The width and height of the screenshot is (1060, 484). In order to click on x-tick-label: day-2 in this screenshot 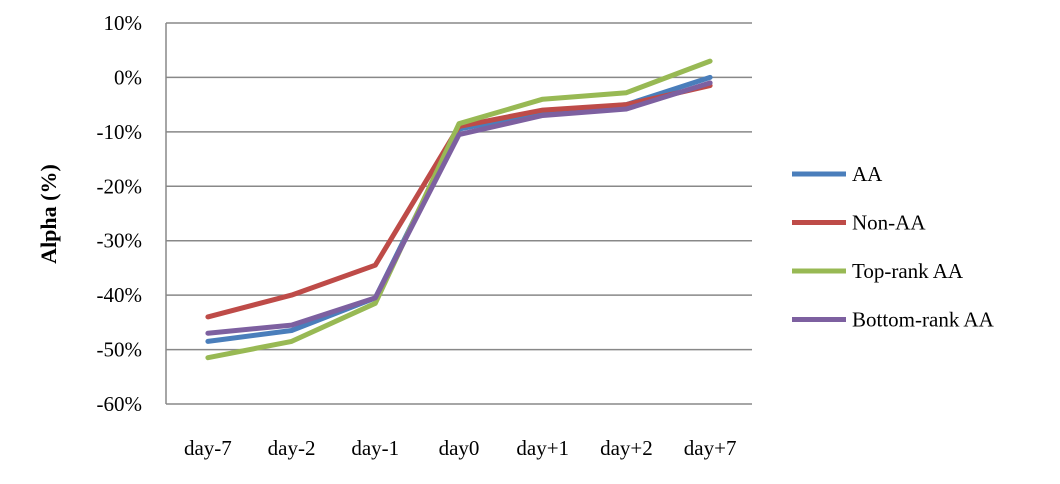, I will do `click(292, 448)`.